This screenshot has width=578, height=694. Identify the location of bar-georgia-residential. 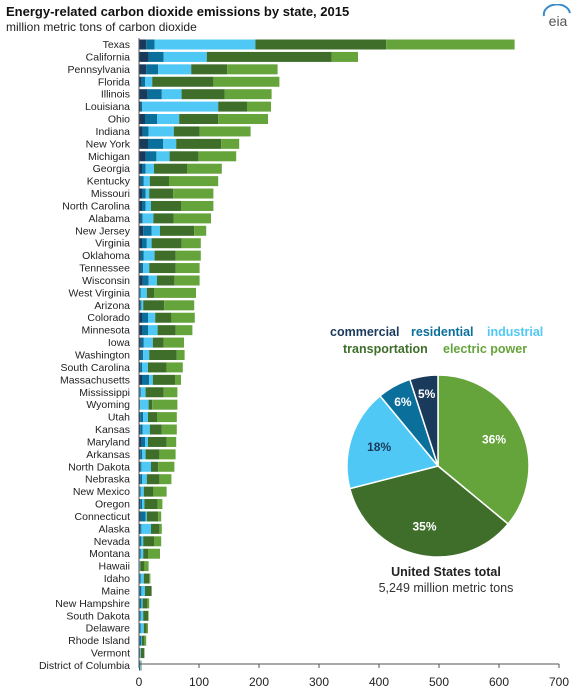
(144, 168).